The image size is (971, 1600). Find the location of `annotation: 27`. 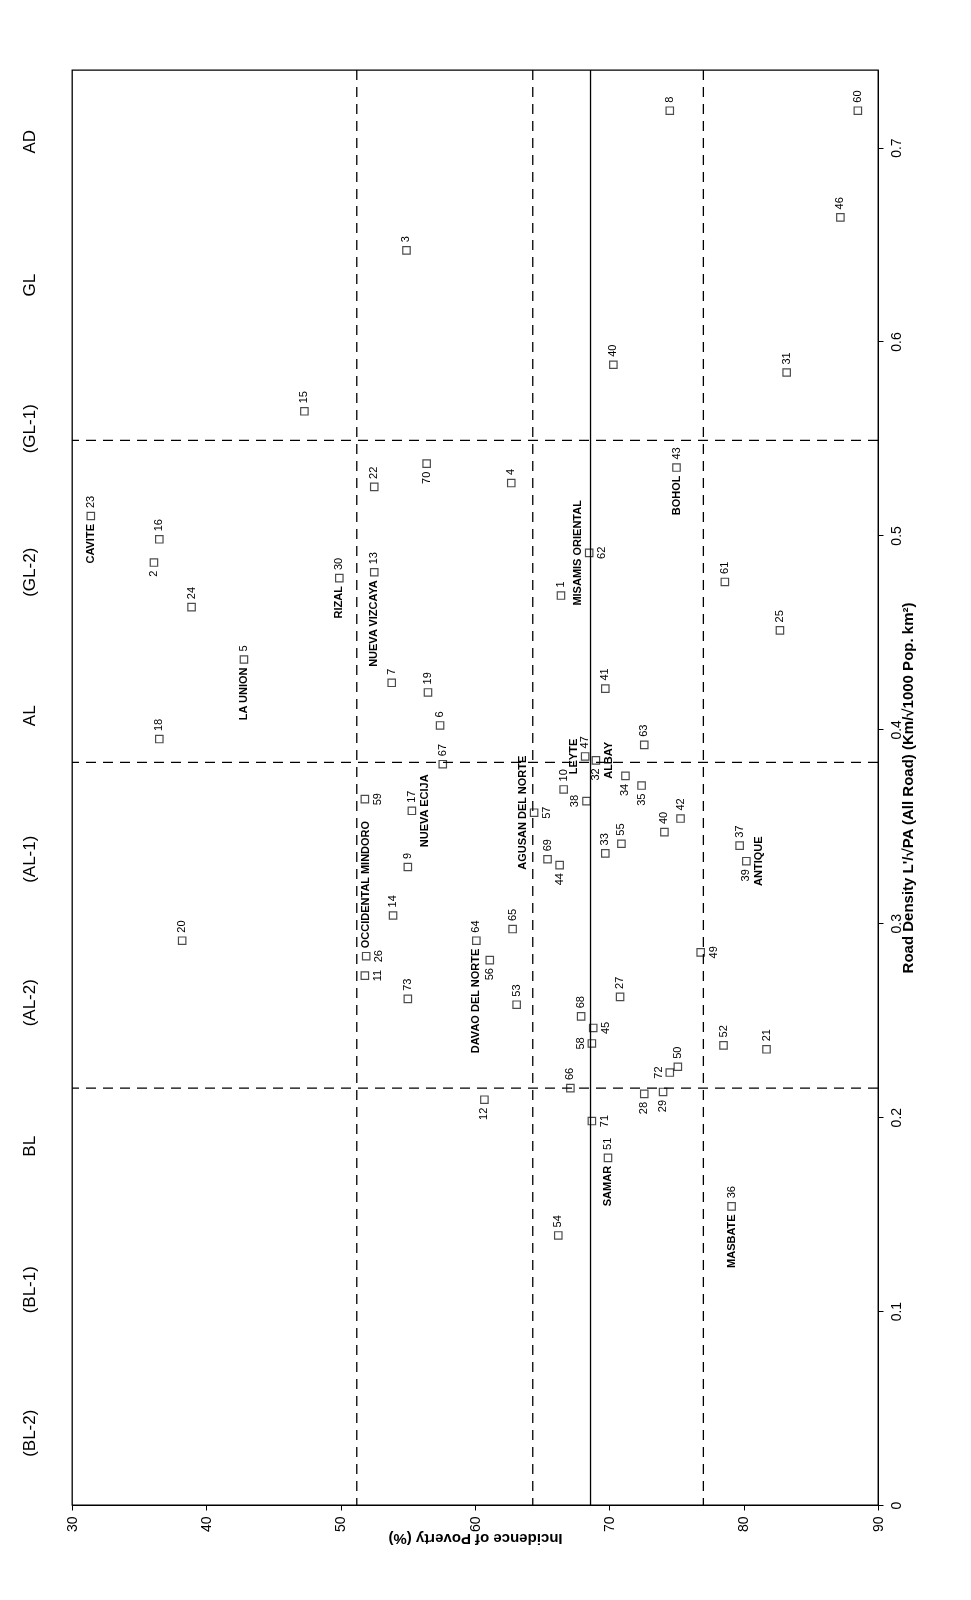

annotation: 27 is located at coordinates (619, 982).